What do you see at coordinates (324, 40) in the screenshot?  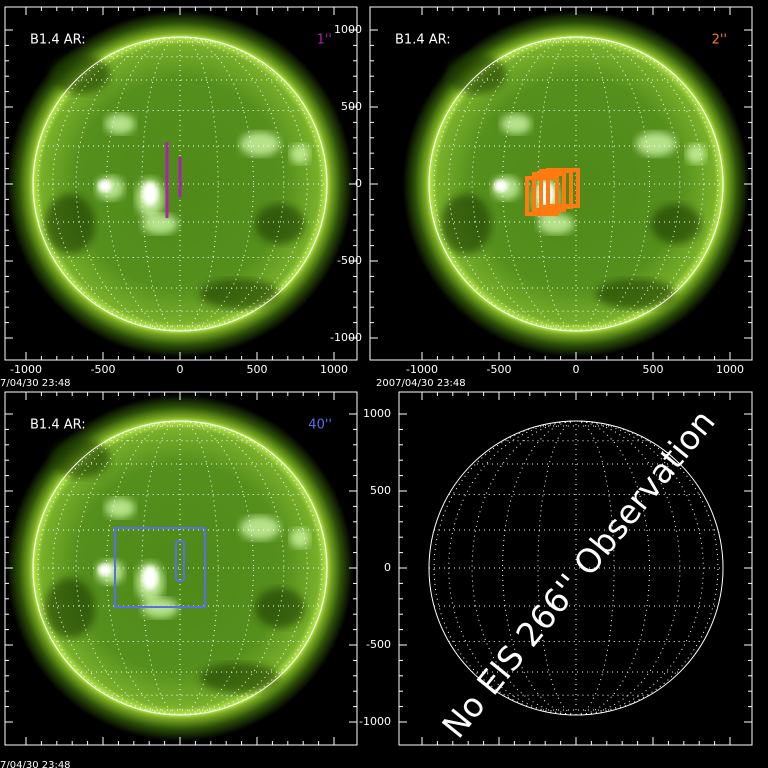 I see `slit-label: 1''` at bounding box center [324, 40].